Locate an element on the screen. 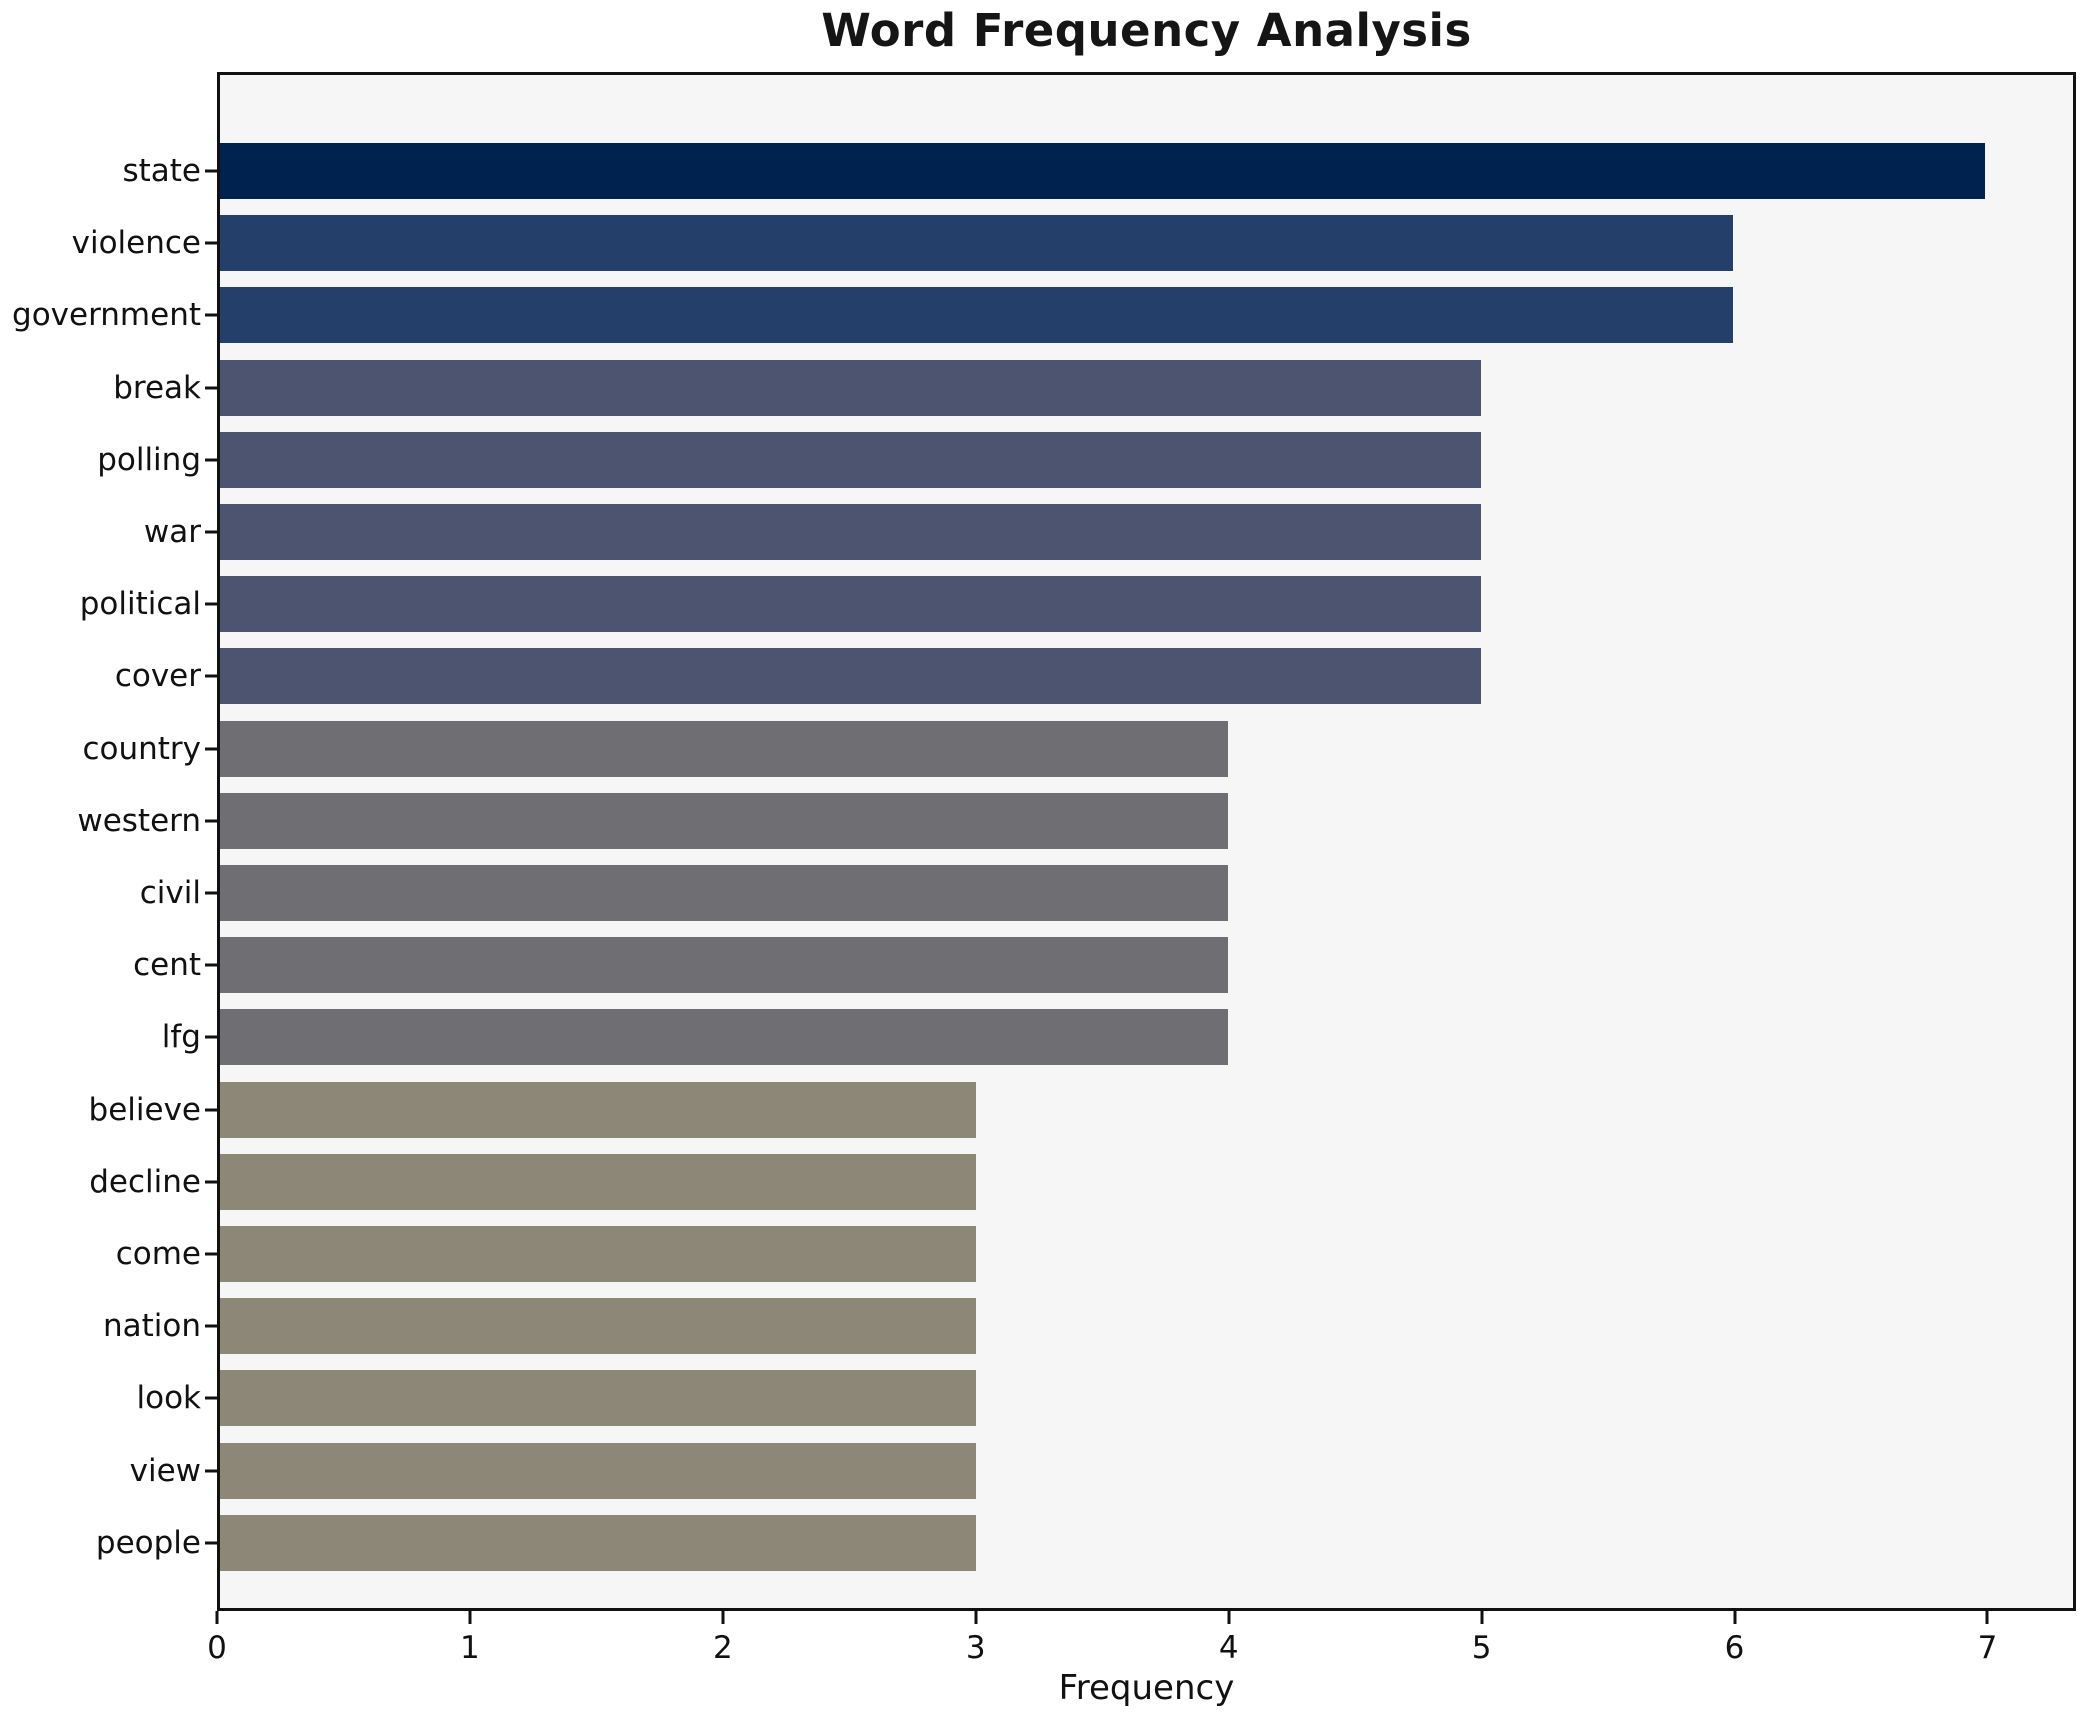  bar-state is located at coordinates (1102, 171).